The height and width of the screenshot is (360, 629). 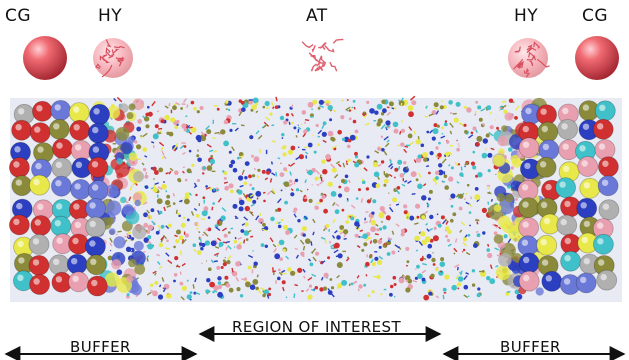 I want to click on cg-sphere-left-icon, so click(x=45, y=58).